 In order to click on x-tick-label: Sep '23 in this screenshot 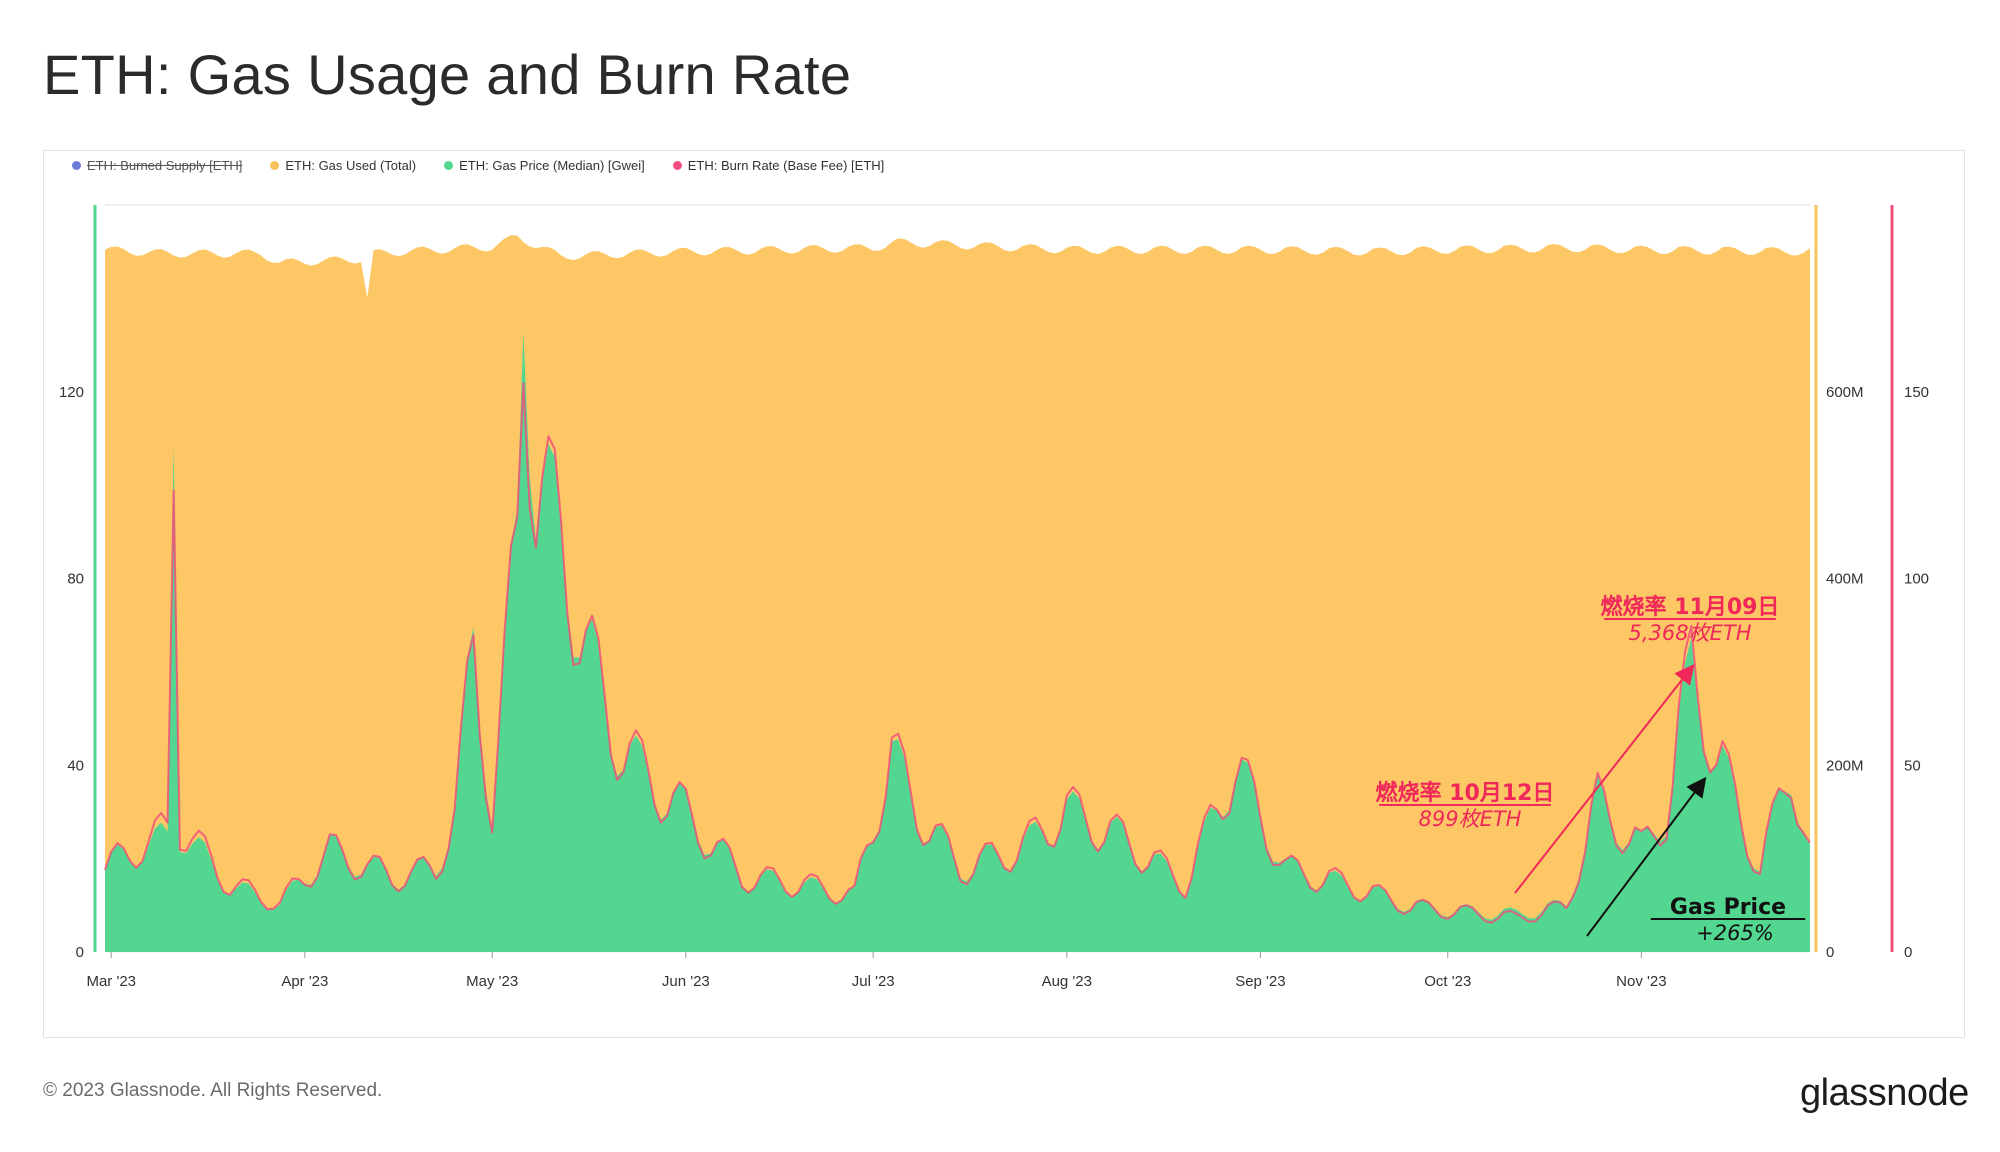, I will do `click(1260, 981)`.